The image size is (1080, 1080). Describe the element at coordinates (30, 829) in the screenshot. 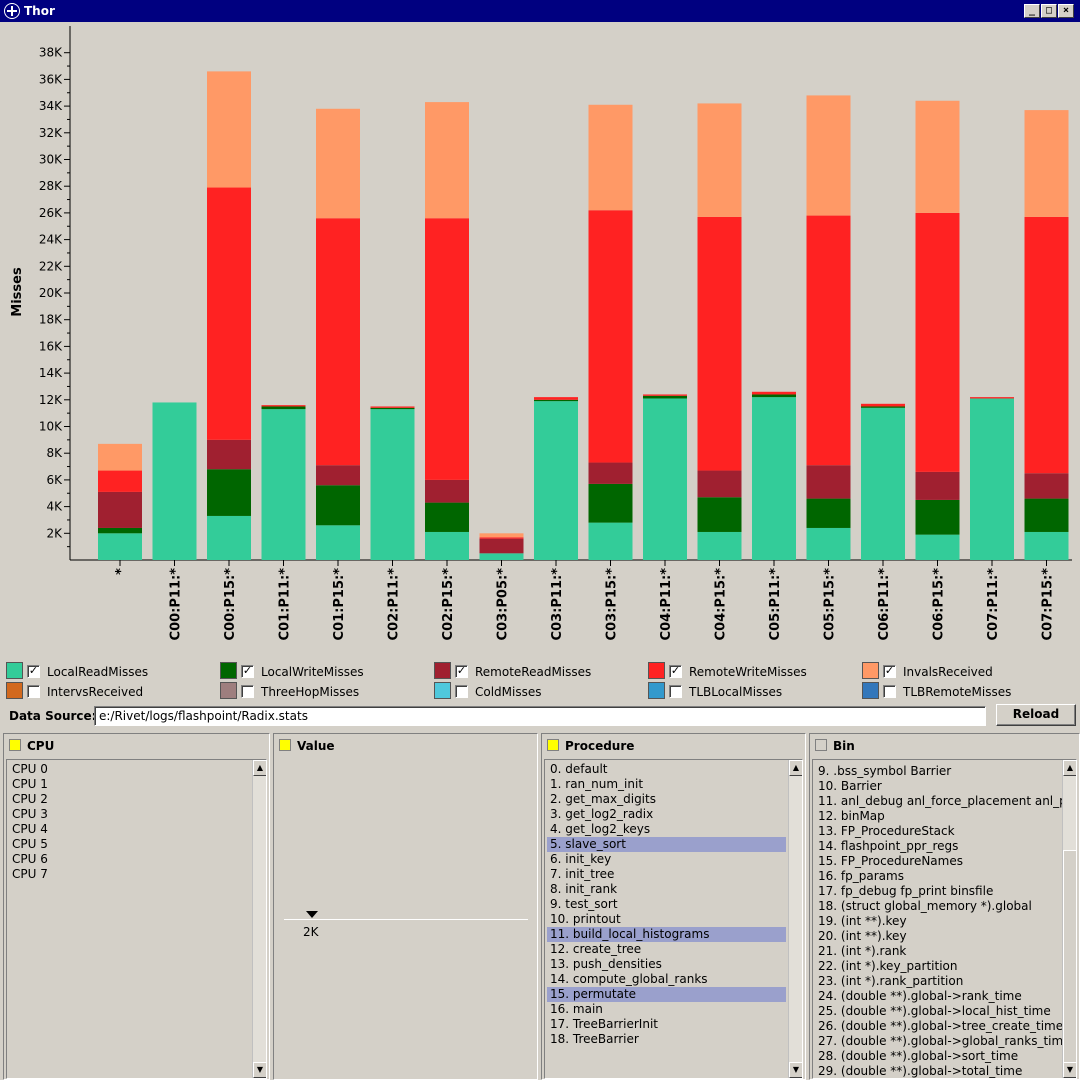

I see `cpu-list-item: CPU 4` at that location.